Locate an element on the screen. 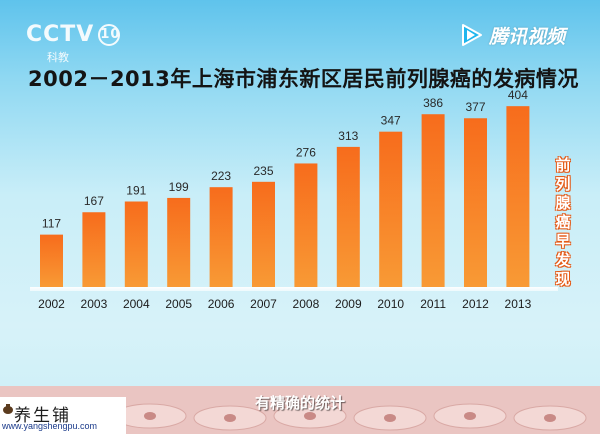  bar-2005 is located at coordinates (179, 242).